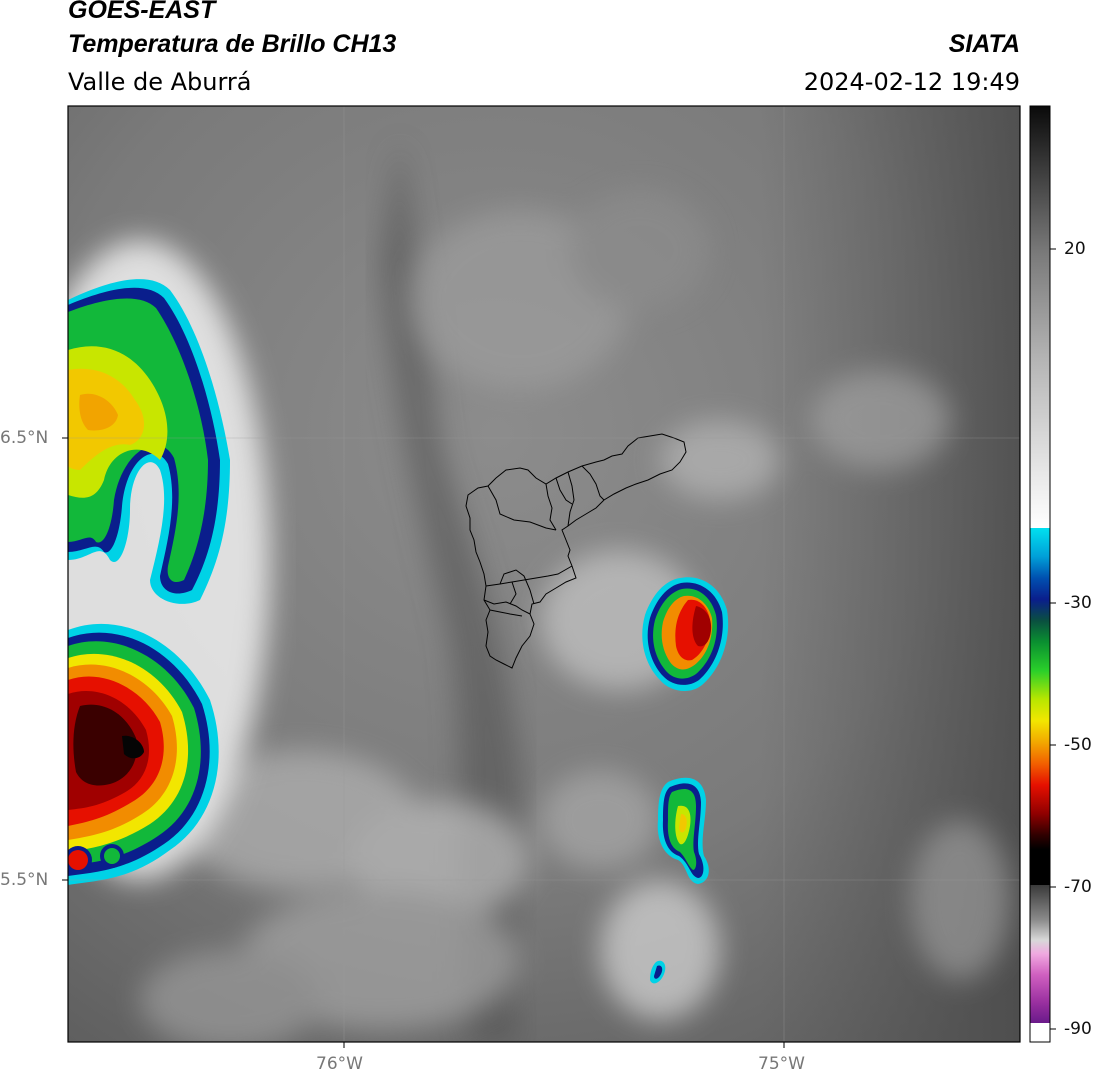 This screenshot has width=1094, height=1078. I want to click on lat-tick-label: 5.5°N, so click(24, 880).